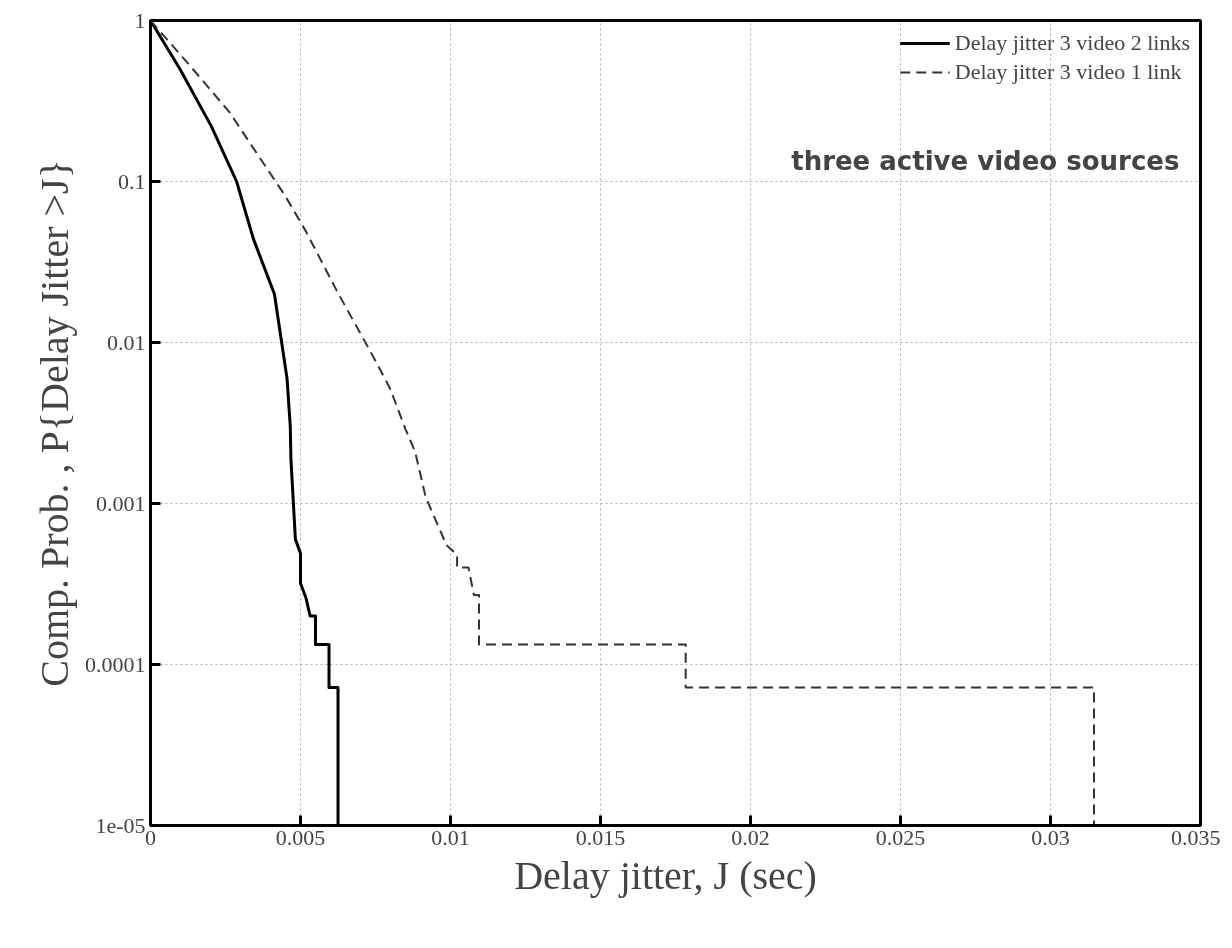 The height and width of the screenshot is (948, 1232). Describe the element at coordinates (750, 837) in the screenshot. I see `x-tick-label: 0.02` at that location.